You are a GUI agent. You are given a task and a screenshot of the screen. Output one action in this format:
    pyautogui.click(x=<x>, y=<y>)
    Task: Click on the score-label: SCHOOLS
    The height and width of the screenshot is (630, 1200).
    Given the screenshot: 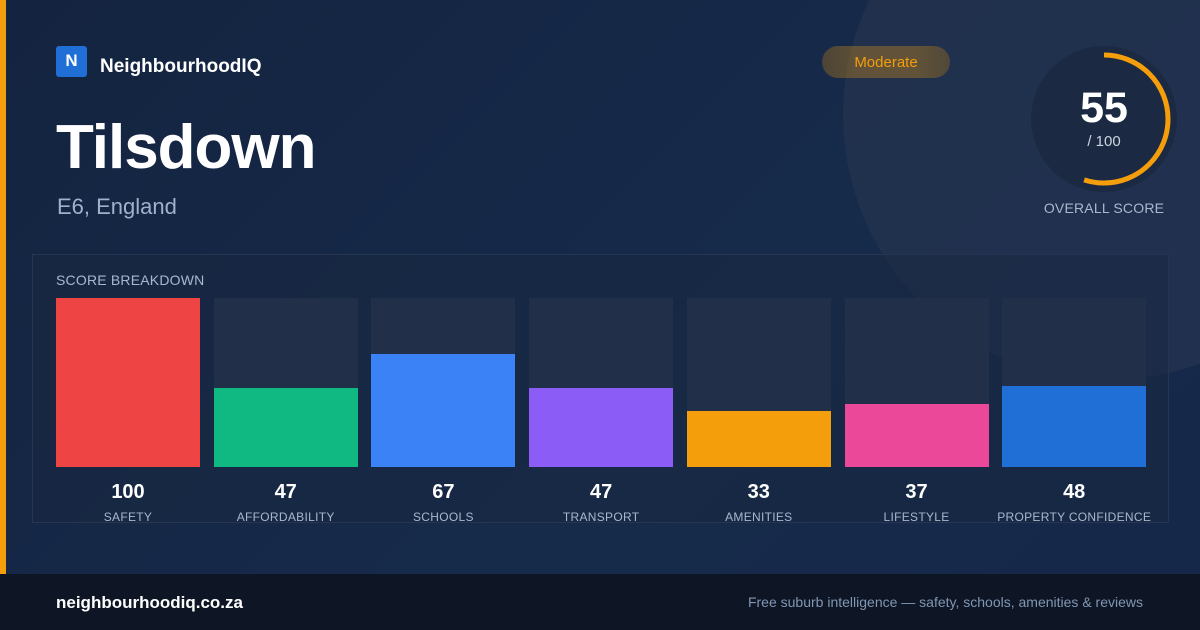 What is the action you would take?
    pyautogui.click(x=443, y=517)
    